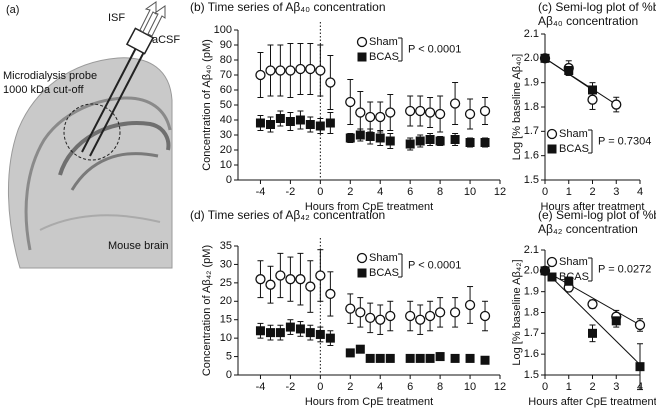 The image size is (656, 411). What do you see at coordinates (531, 375) in the screenshot?
I see `y-tick-label: 1.5` at bounding box center [531, 375].